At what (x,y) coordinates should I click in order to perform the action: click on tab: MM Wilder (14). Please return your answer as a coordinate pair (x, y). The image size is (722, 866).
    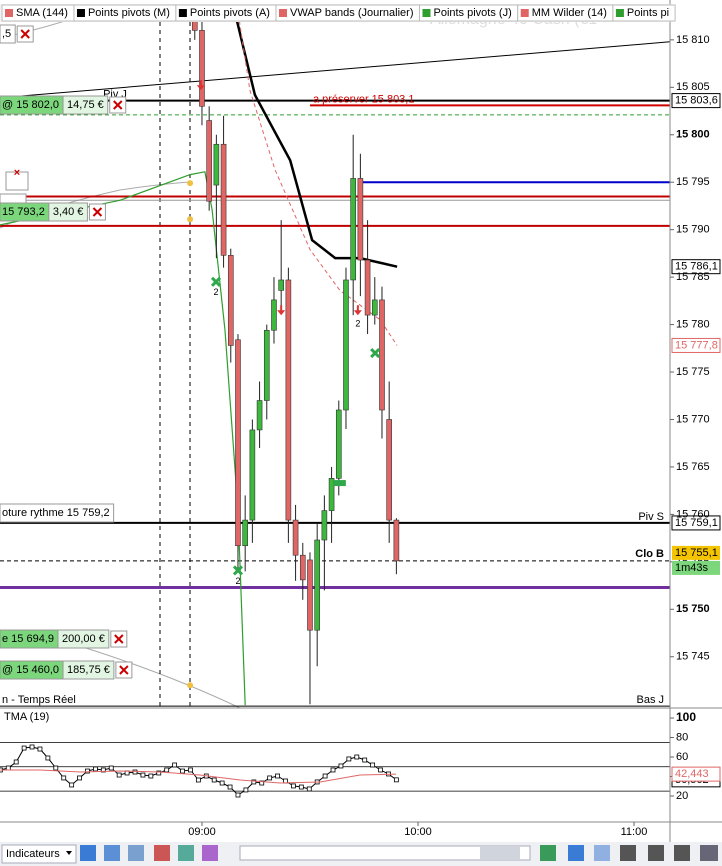
    Looking at the image, I should click on (565, 13).